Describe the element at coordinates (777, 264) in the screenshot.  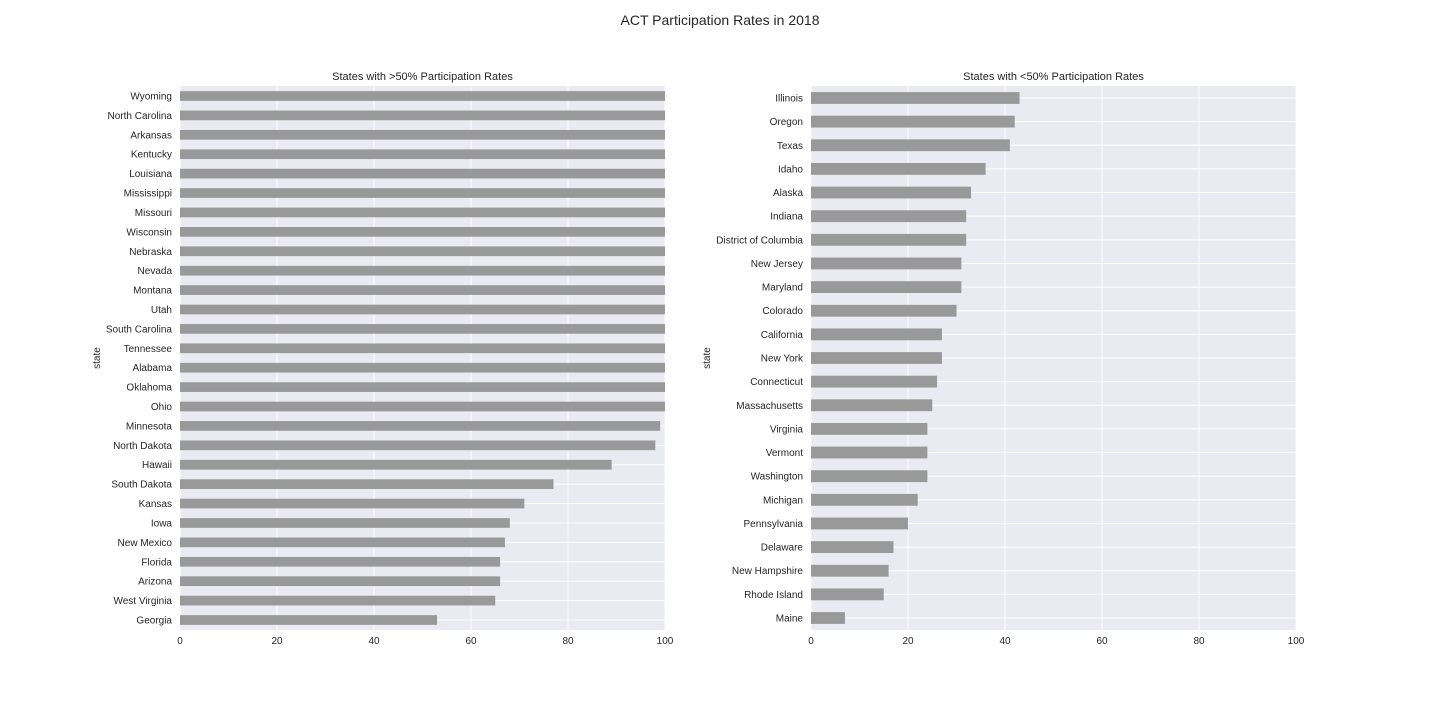
I see `right-category-label: New Jersey` at that location.